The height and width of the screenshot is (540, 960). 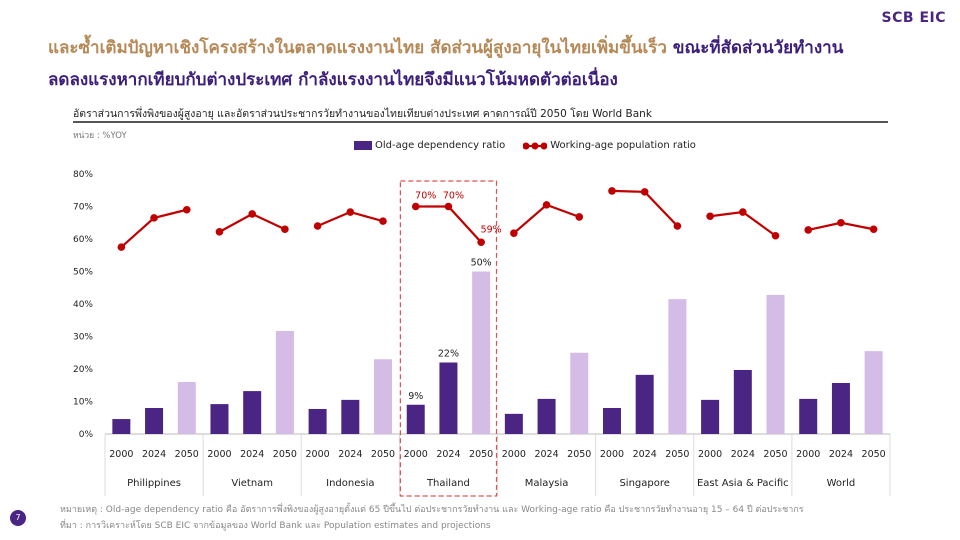 What do you see at coordinates (83, 208) in the screenshot?
I see `y-tick-label: 70%` at bounding box center [83, 208].